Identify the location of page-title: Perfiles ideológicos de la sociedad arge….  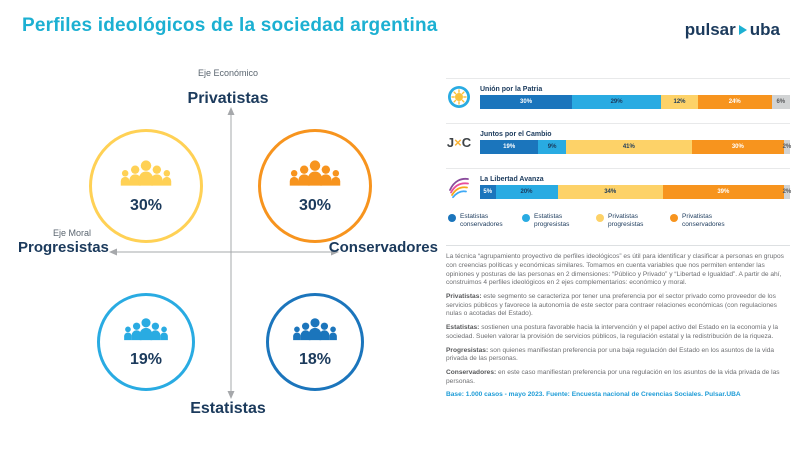
(230, 25).